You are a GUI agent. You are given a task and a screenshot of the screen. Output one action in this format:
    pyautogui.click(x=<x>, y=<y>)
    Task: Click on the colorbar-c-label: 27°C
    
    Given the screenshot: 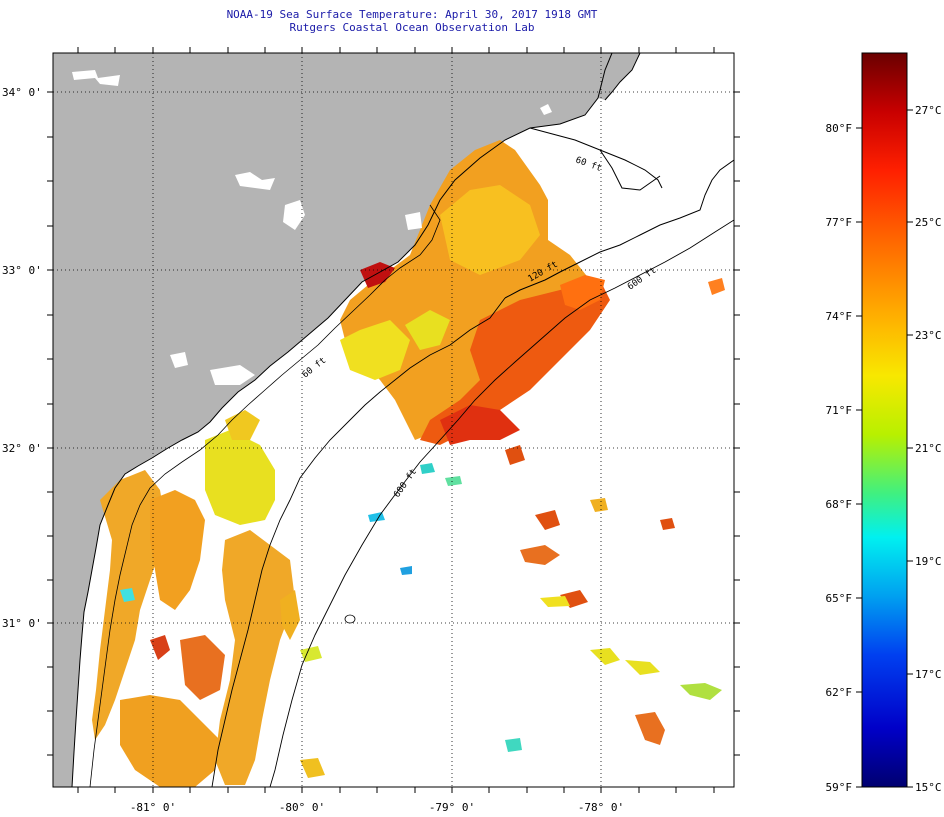 What is the action you would take?
    pyautogui.click(x=928, y=110)
    